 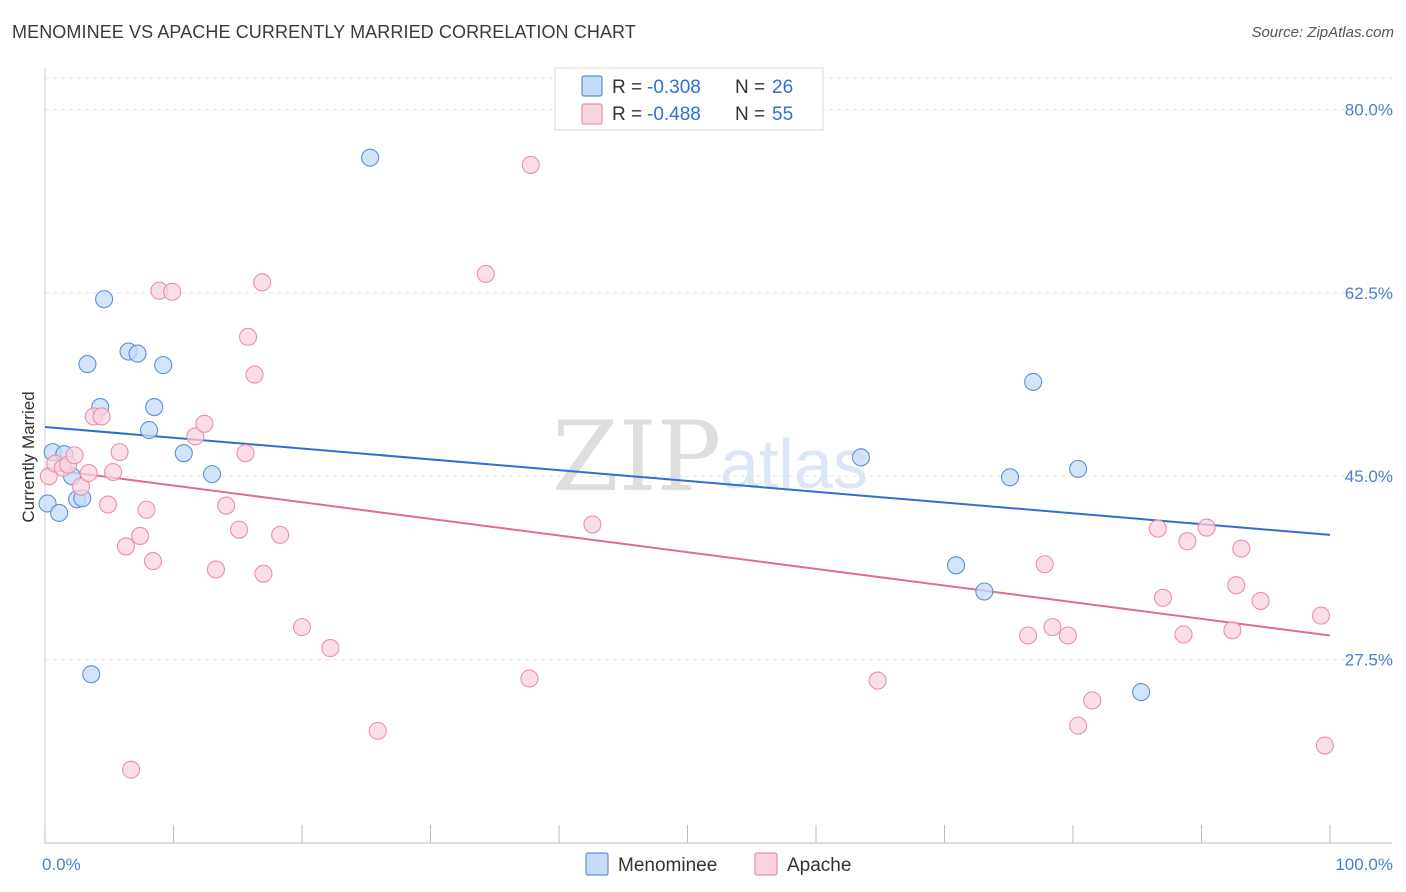 I want to click on y-tick-label-3: 80.0%, so click(x=1369, y=109).